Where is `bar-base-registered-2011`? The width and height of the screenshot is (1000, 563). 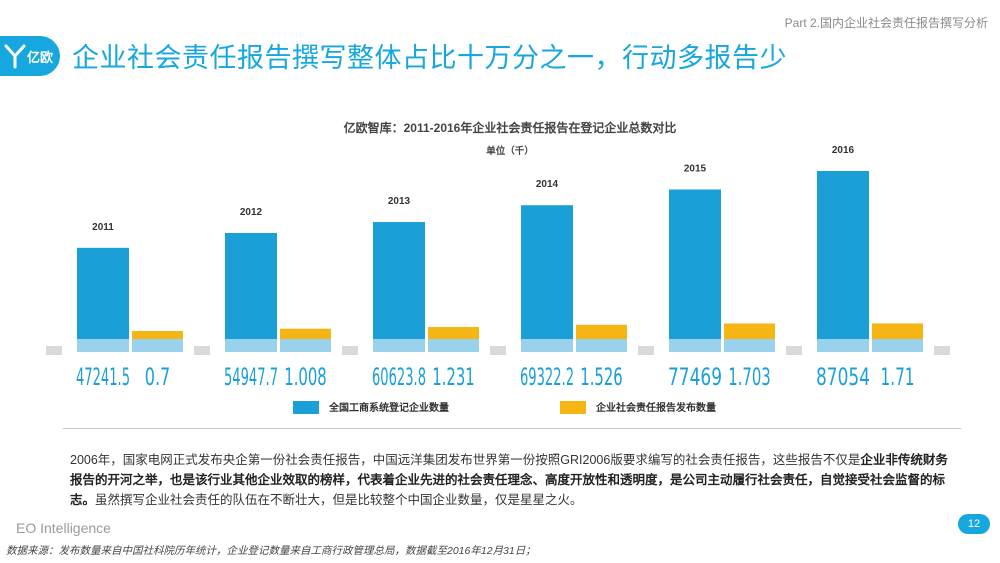 bar-base-registered-2011 is located at coordinates (103, 345).